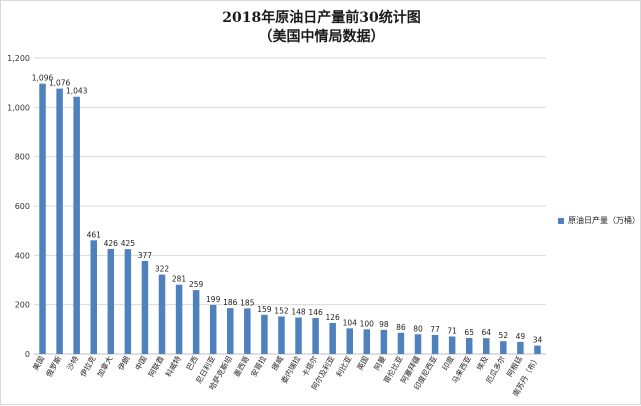 This screenshot has width=641, height=406. I want to click on data-label: 146, so click(315, 312).